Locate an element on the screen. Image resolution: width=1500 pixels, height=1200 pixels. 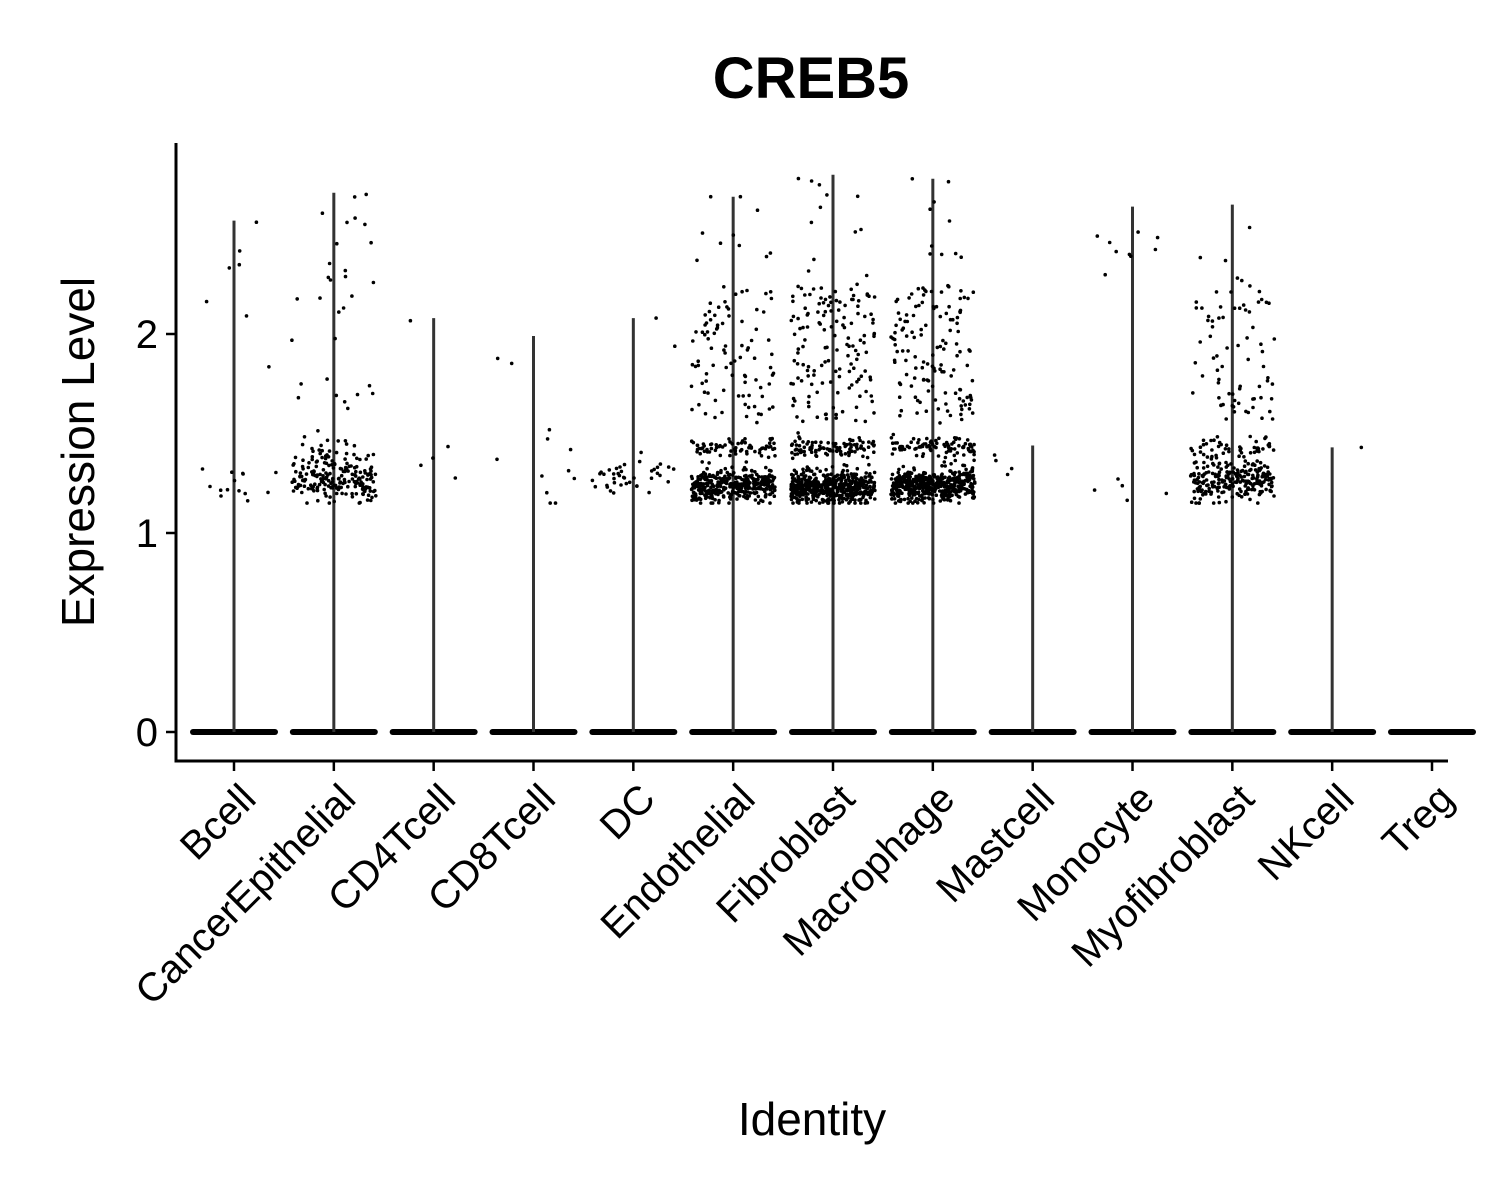
x-tick-label: Treg is located at coordinates (1418, 820).